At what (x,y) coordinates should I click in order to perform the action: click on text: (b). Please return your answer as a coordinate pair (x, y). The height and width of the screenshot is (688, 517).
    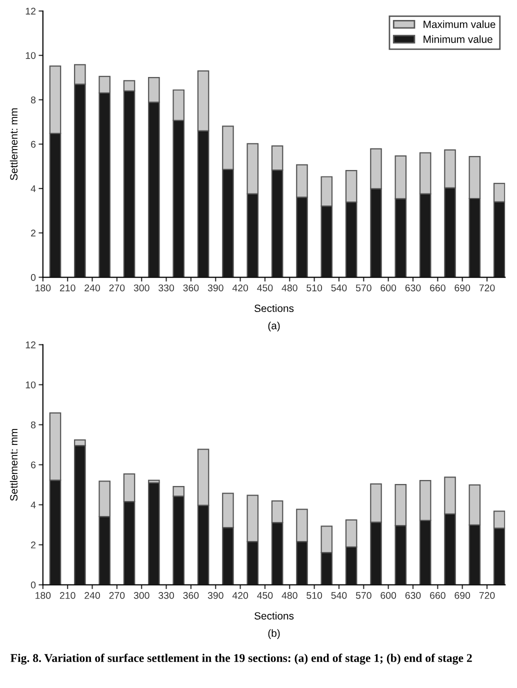
    Looking at the image, I should click on (274, 634).